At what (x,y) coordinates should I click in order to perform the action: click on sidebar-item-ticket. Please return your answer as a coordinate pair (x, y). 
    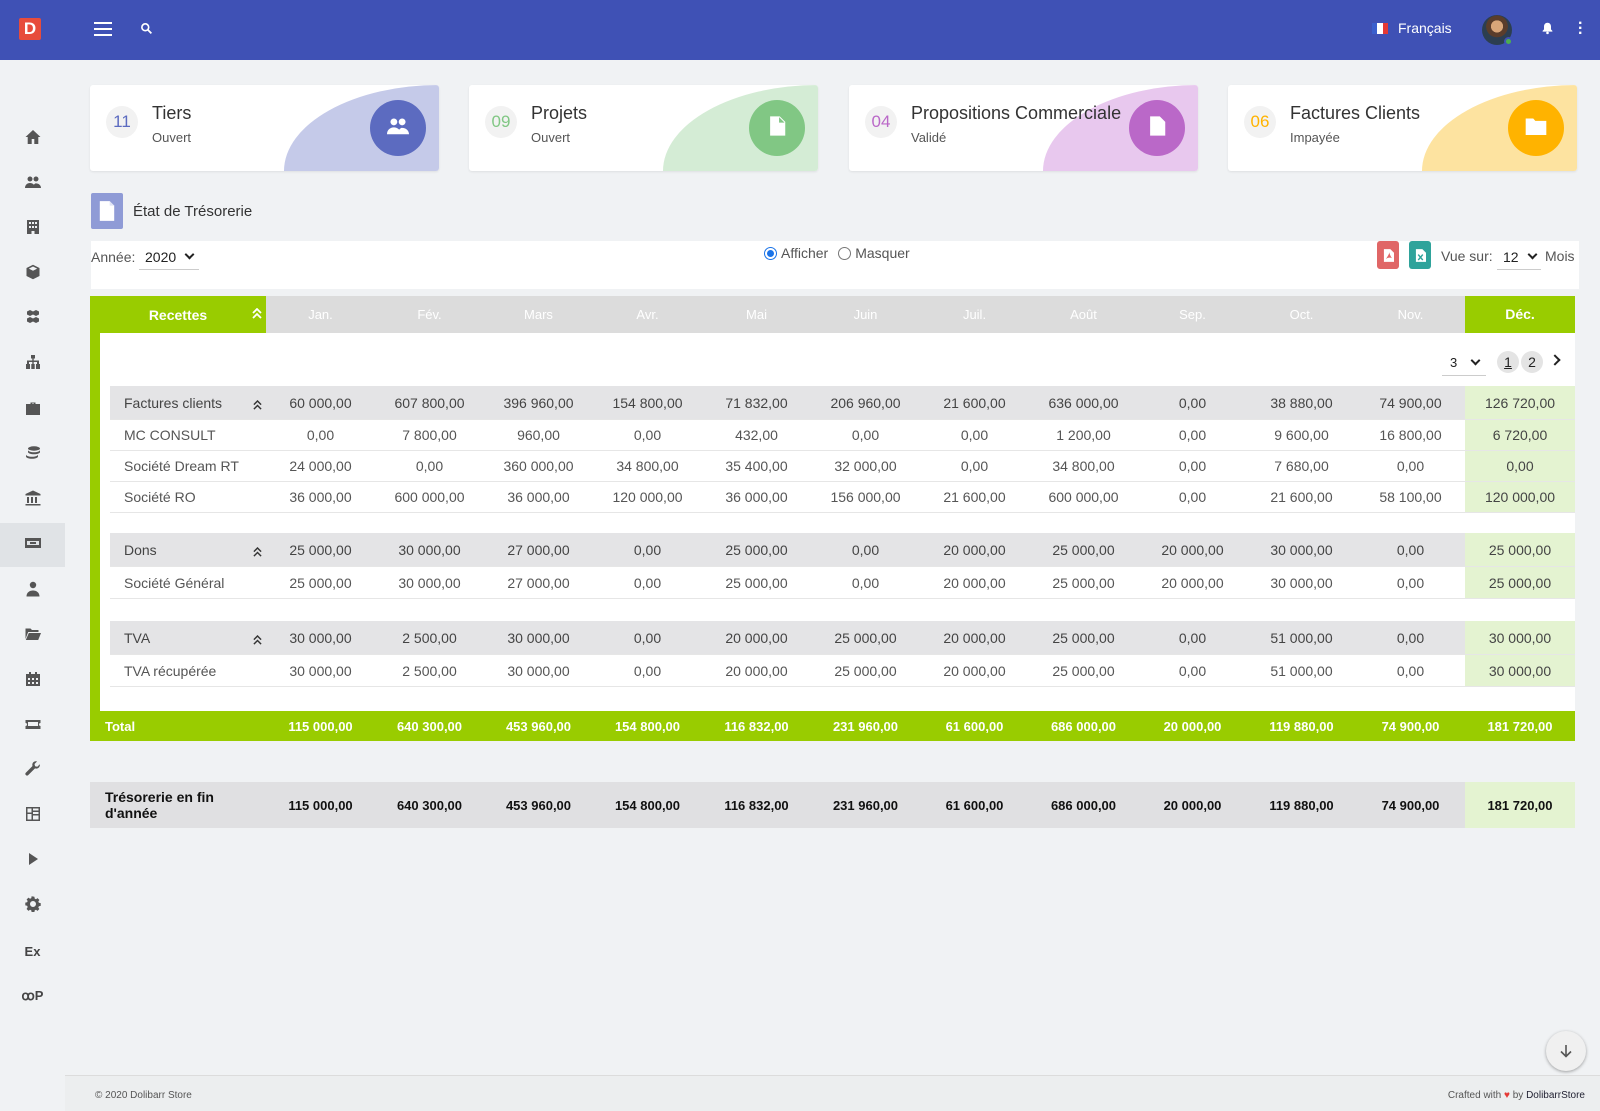
    Looking at the image, I should click on (32, 726).